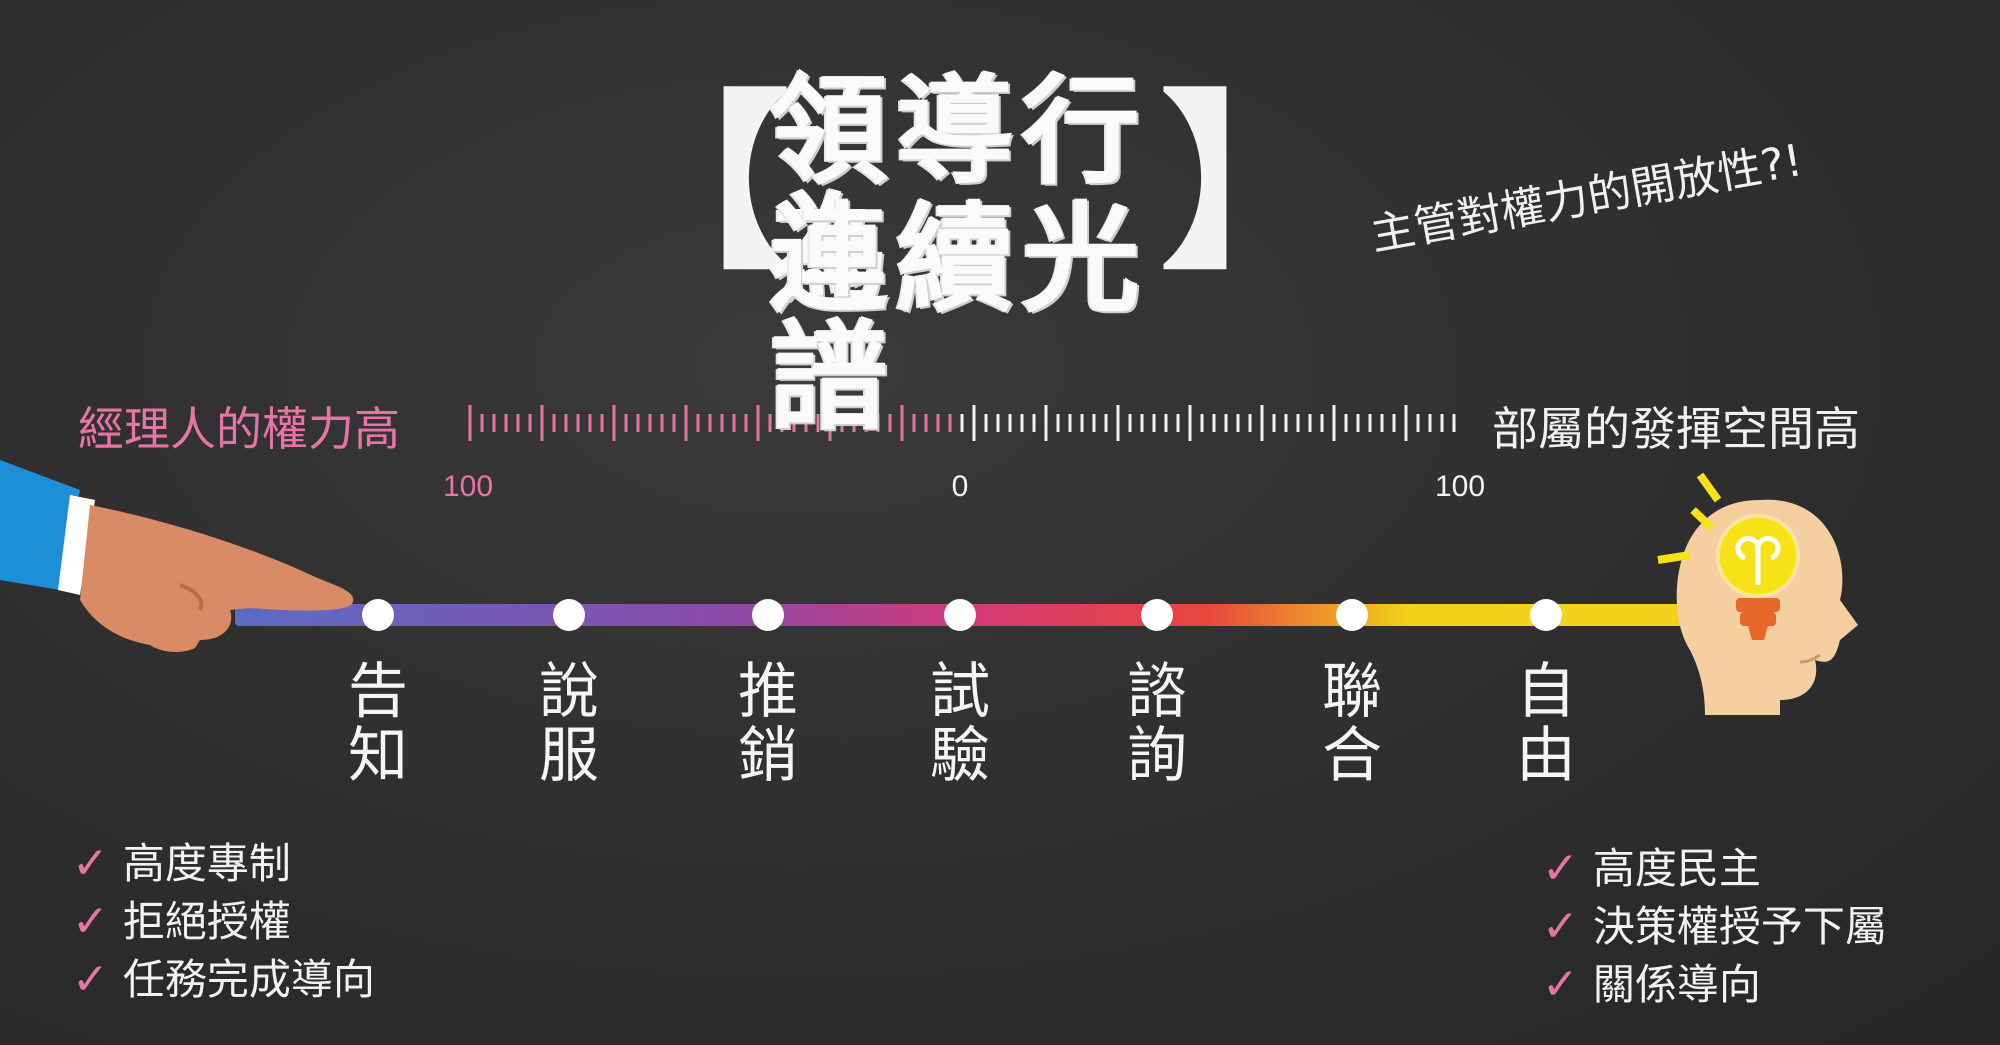 The image size is (2000, 1045). Describe the element at coordinates (1546, 692) in the screenshot. I see `stage-label-char: 自` at that location.